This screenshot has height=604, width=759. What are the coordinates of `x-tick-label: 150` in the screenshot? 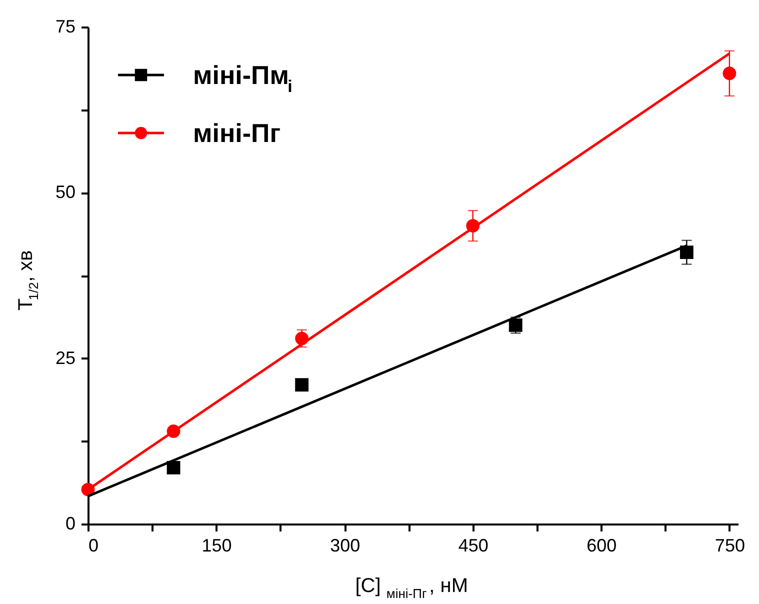 It's located at (217, 546).